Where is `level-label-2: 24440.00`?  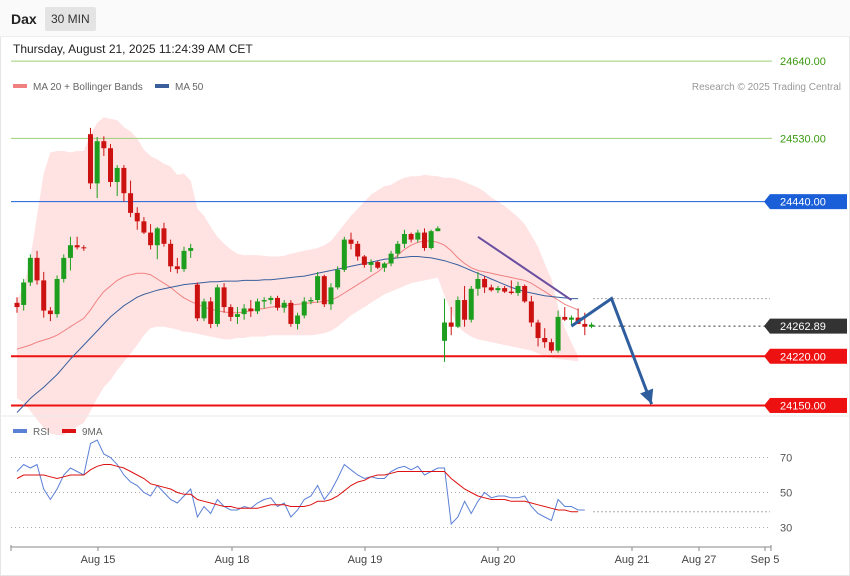
level-label-2: 24440.00 is located at coordinates (803, 203).